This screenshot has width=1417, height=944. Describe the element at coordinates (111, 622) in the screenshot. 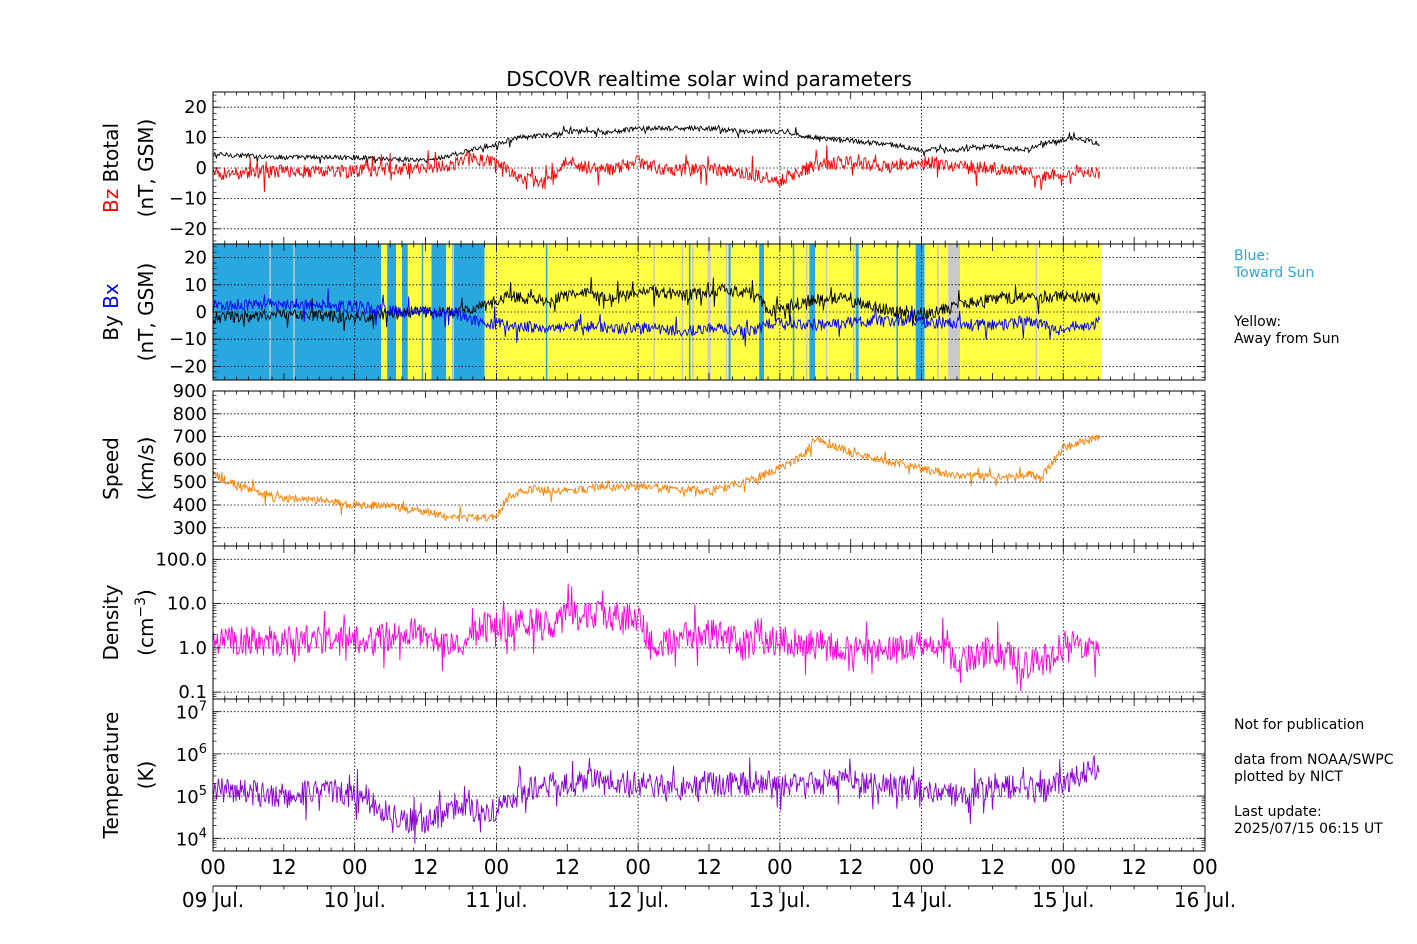

I see `y-axis-series-label: Density` at that location.